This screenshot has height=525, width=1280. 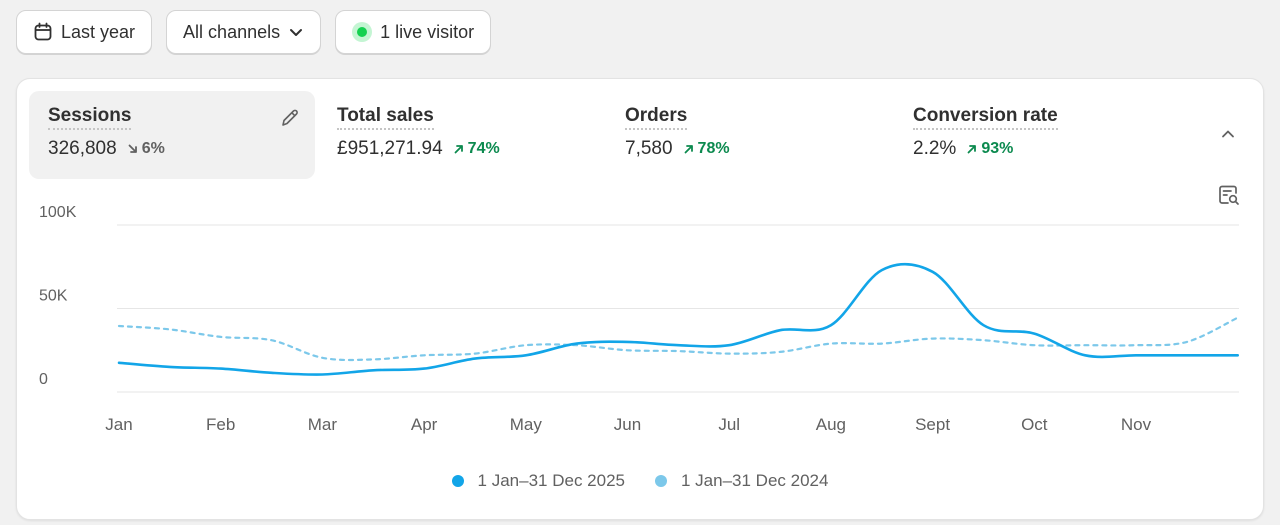 I want to click on metric-change-value: 6%, so click(x=153, y=148).